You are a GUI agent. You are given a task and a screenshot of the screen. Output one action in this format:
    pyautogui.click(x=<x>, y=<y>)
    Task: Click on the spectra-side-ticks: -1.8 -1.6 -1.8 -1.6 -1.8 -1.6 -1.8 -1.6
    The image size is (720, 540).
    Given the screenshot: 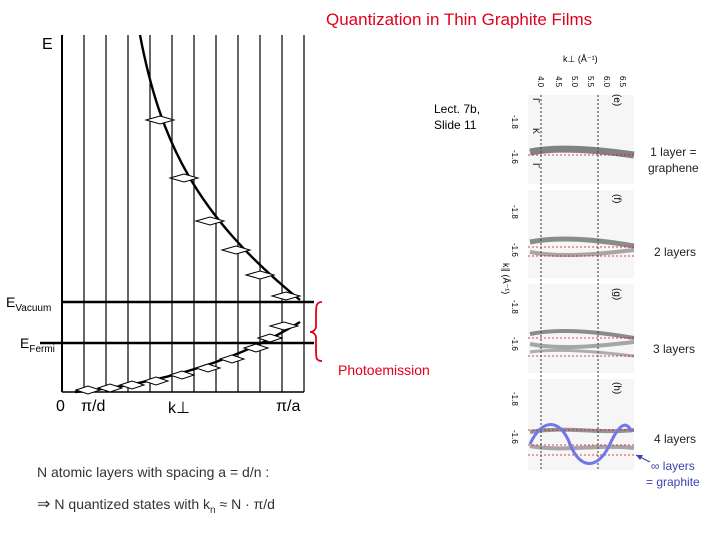 What is the action you would take?
    pyautogui.click(x=514, y=279)
    